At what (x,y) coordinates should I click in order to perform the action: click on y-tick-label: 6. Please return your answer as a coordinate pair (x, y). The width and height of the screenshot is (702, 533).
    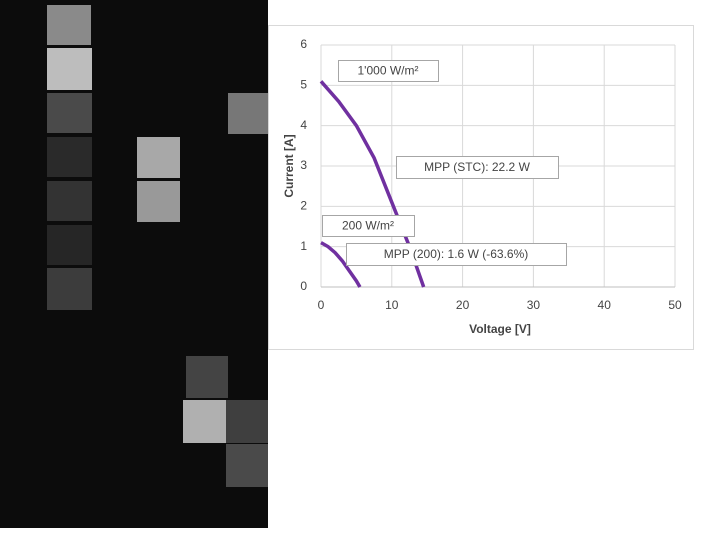
    Looking at the image, I should click on (303, 44).